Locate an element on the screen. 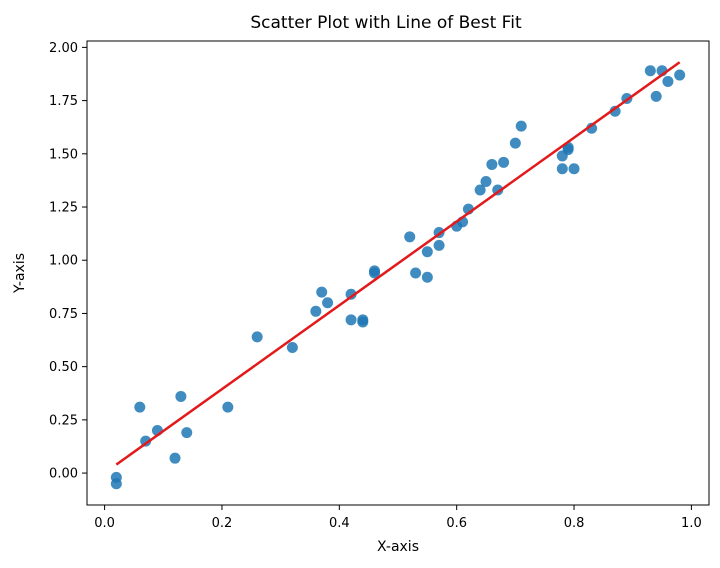 The image size is (720, 568). x-tick-label: 1.0 is located at coordinates (691, 523).